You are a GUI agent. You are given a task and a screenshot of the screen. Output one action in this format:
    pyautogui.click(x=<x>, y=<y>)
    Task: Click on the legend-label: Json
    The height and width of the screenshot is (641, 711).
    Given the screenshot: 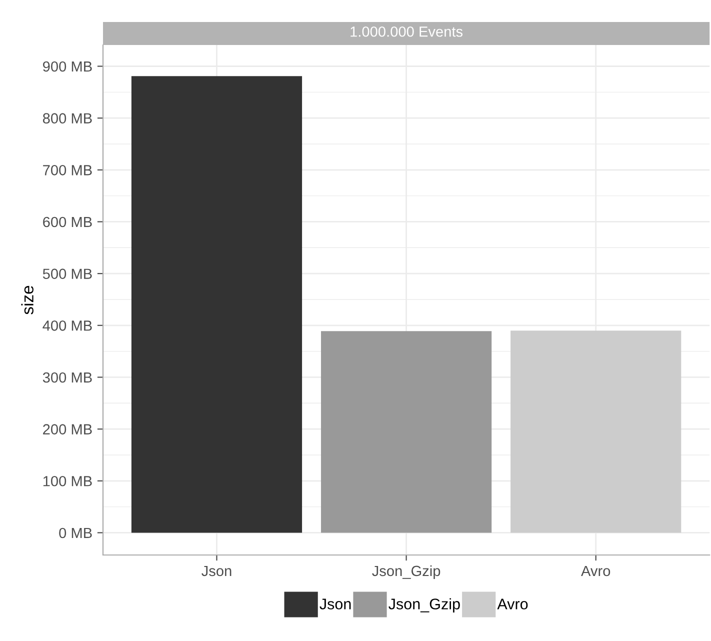 What is the action you would take?
    pyautogui.click(x=335, y=604)
    